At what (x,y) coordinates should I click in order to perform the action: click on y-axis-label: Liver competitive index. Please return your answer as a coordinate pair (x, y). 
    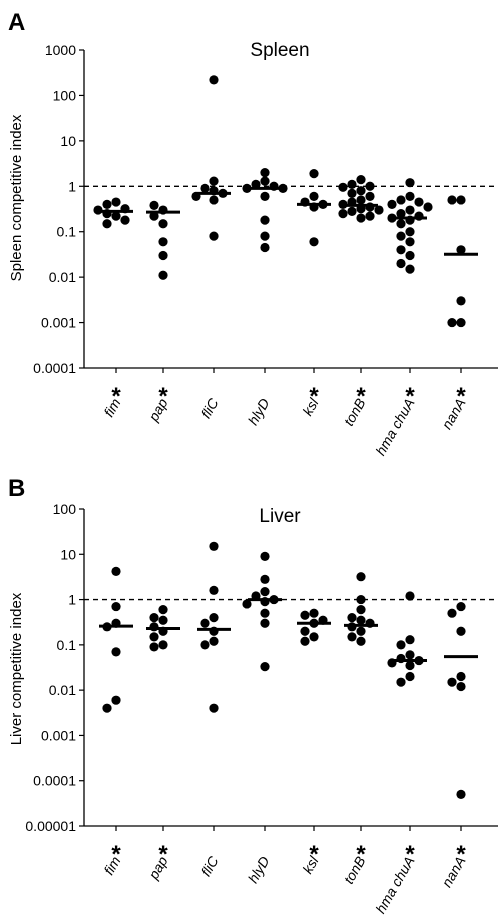
    Looking at the image, I should click on (16, 668).